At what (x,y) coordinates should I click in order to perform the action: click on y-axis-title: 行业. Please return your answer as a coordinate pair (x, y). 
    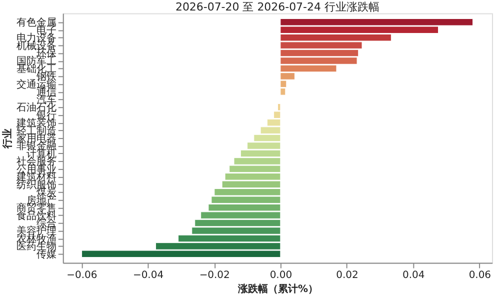
    Looking at the image, I should click on (7, 139).